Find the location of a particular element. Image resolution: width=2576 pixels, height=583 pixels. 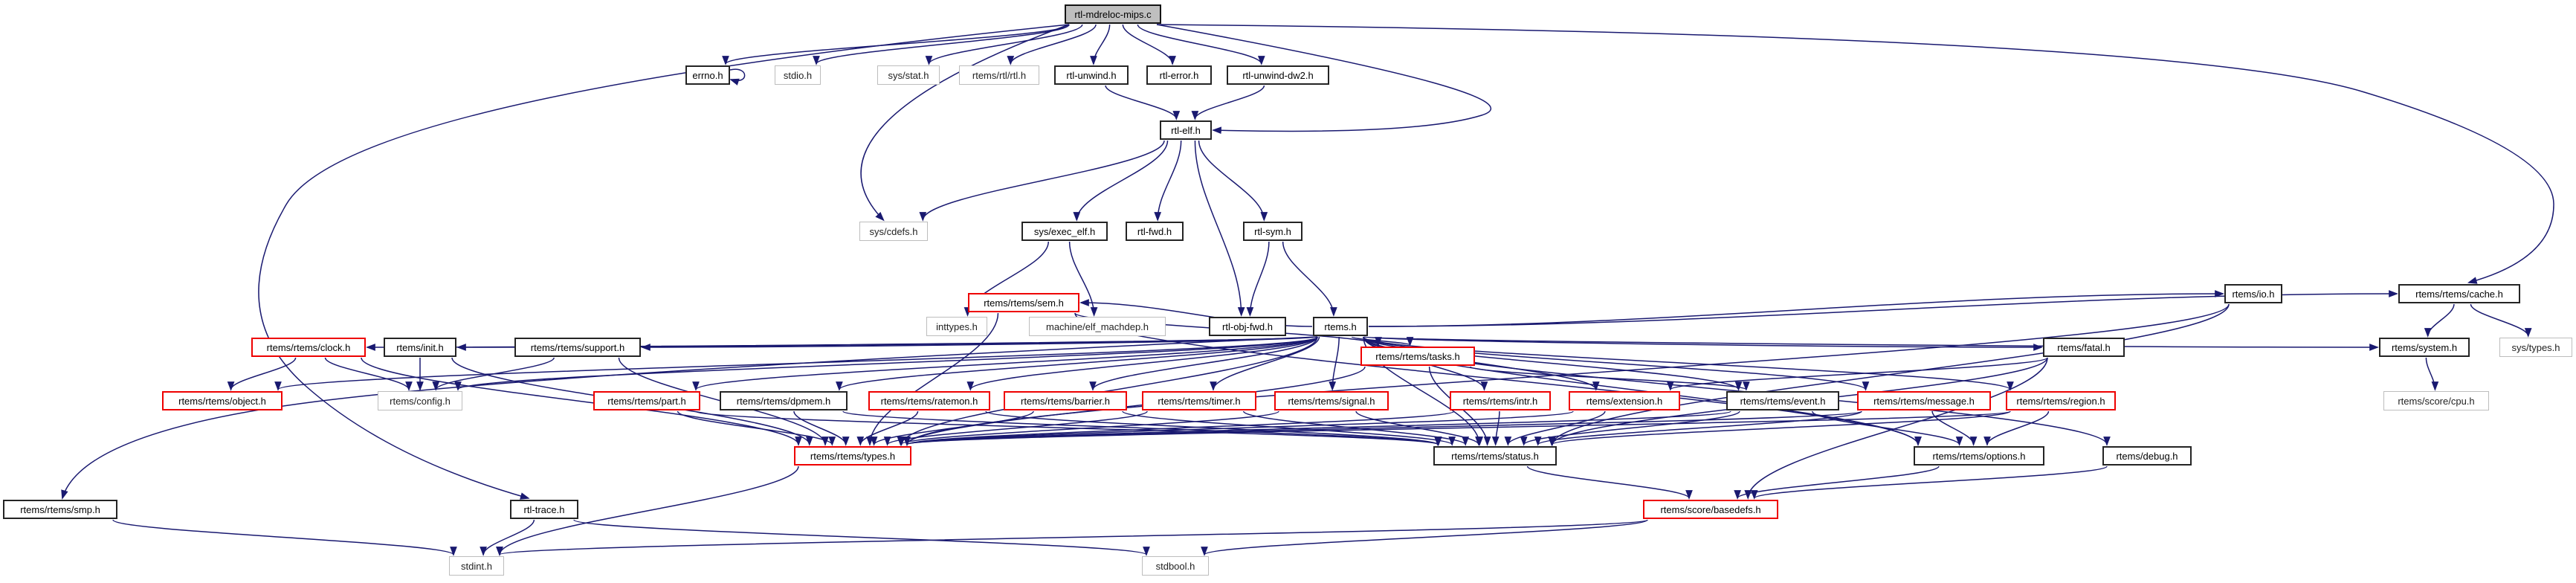

node-config: rtems/config.h is located at coordinates (420, 400).